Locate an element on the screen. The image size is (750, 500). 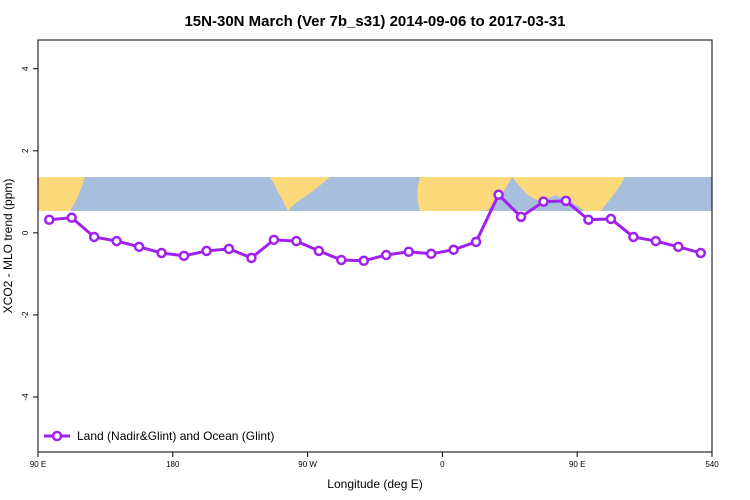
legend-label: Land (Nadir&Glint) and Ocean (Glint) is located at coordinates (175, 436).